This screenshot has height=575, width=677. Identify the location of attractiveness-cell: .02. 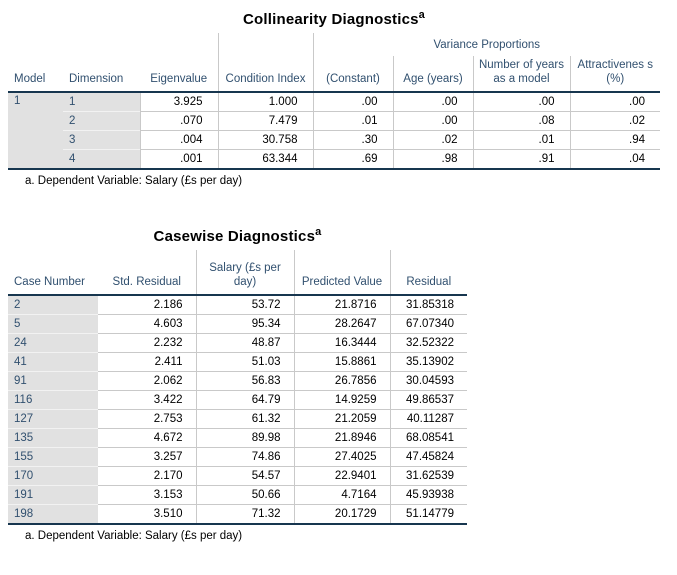
(614, 120).